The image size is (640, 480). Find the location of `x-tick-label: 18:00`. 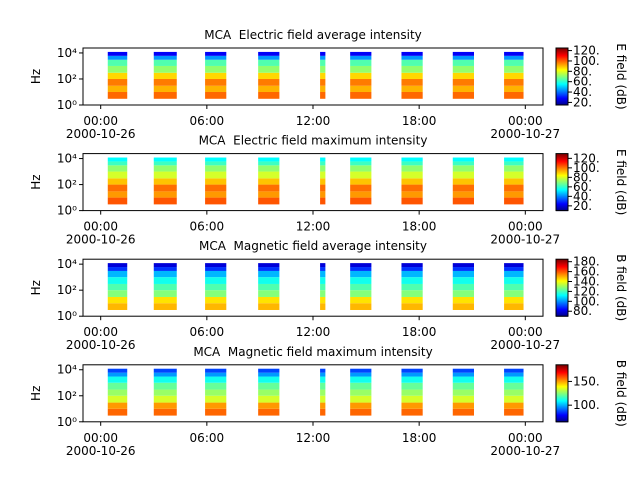

x-tick-label: 18:00 is located at coordinates (419, 332).